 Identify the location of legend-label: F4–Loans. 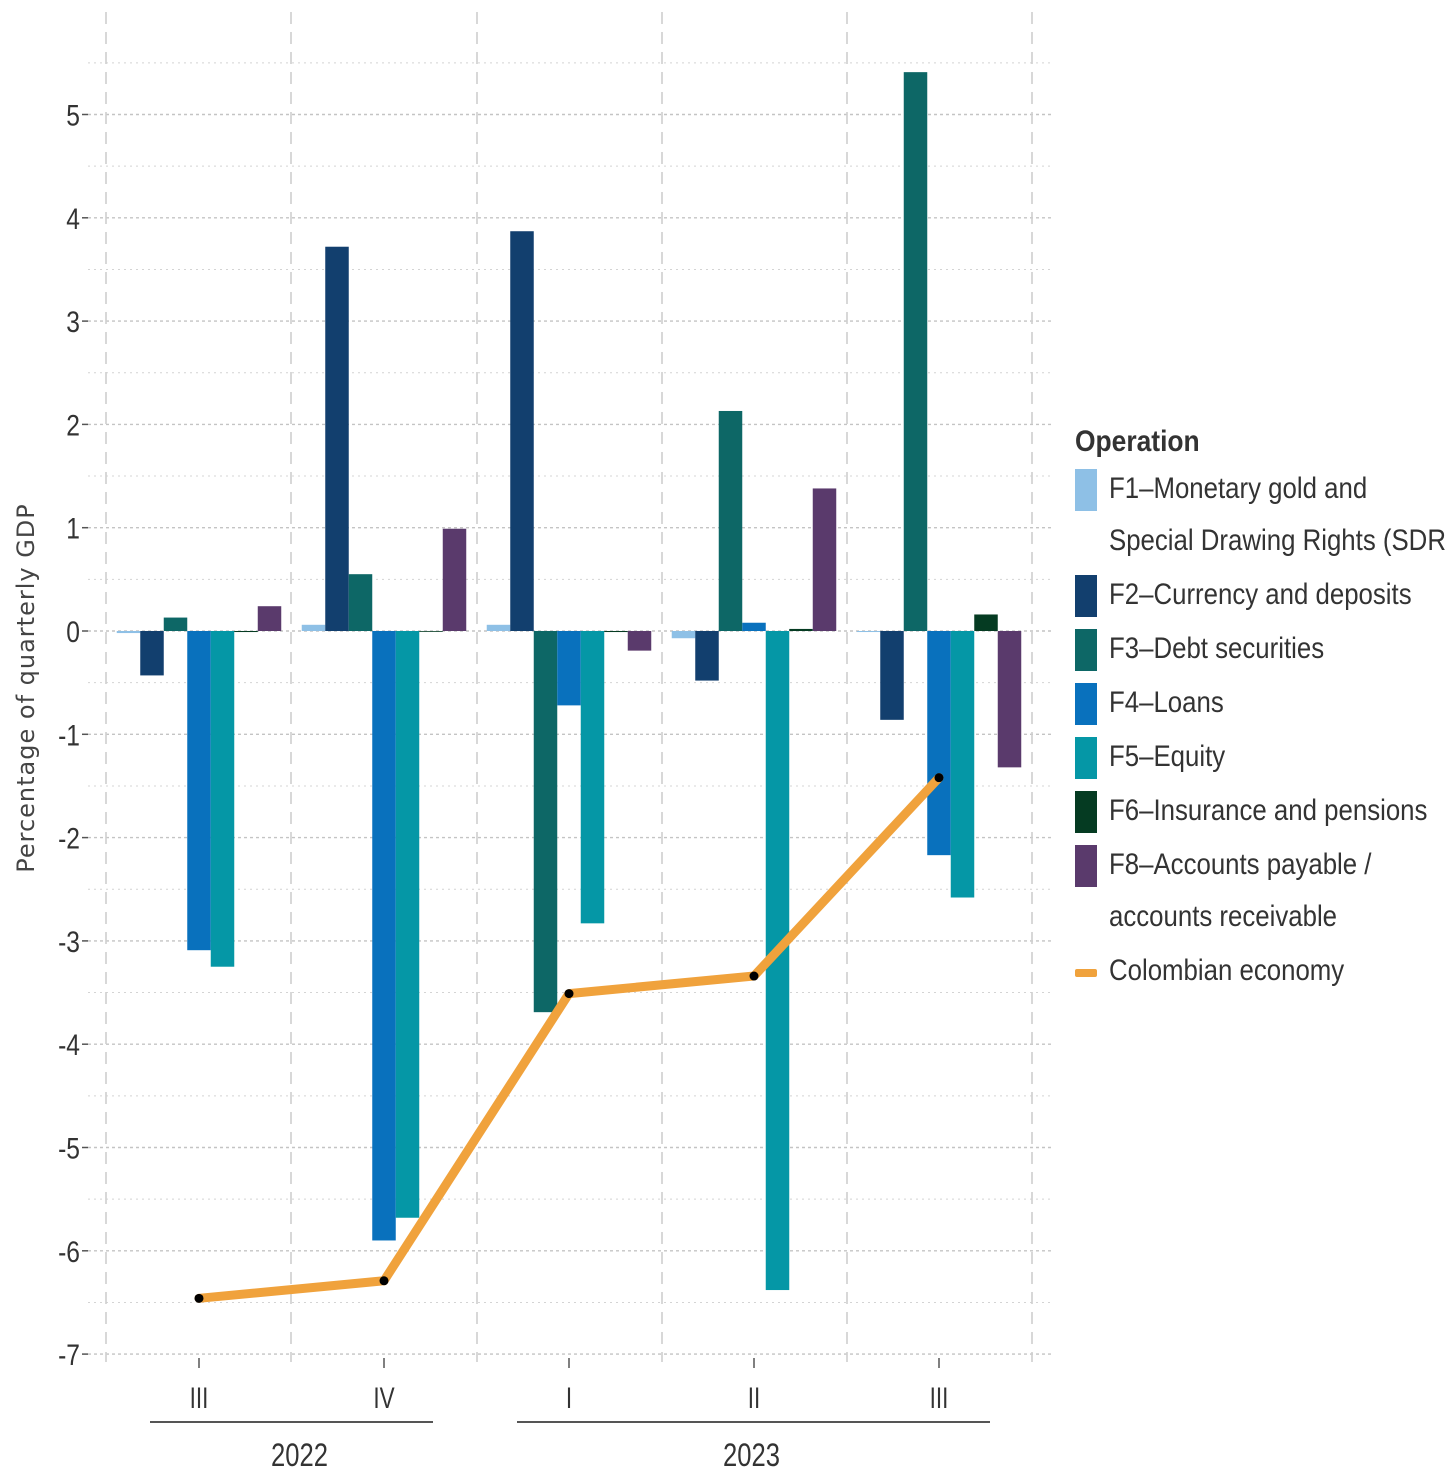
(1166, 703).